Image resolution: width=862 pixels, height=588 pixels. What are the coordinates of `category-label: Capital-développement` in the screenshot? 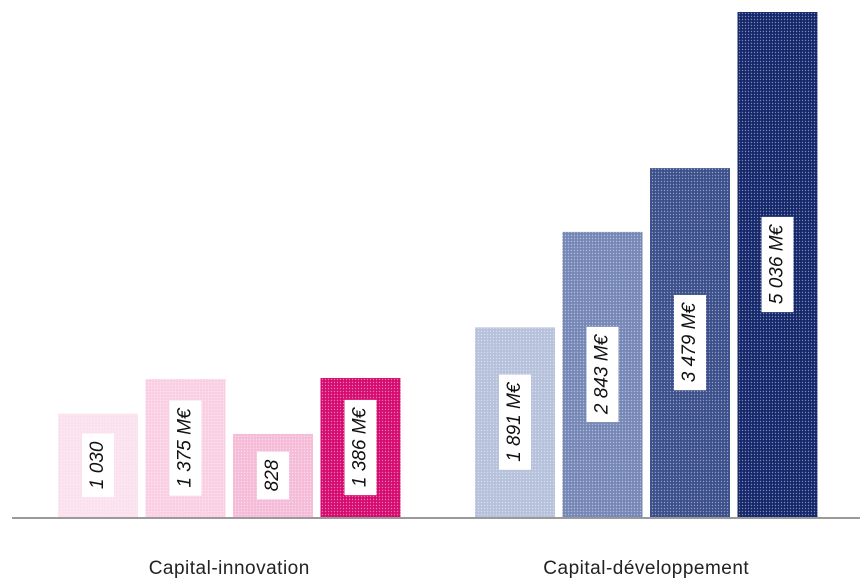 It's located at (646, 568).